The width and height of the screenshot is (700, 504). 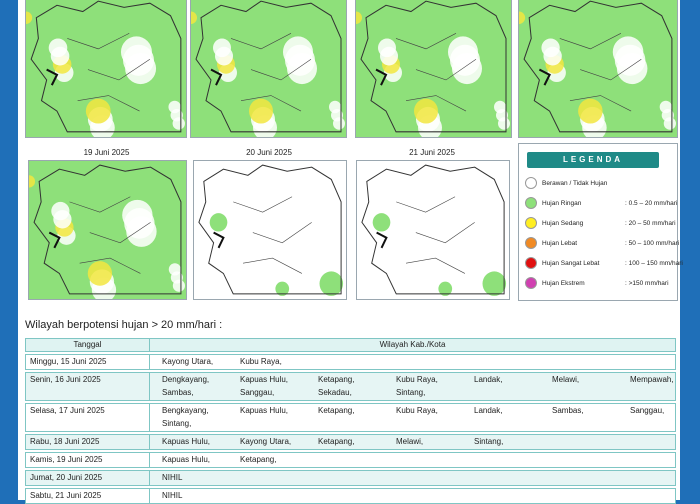 What do you see at coordinates (654, 263) in the screenshot?
I see `legend-range: : 100 – 150 mm/hari` at bounding box center [654, 263].